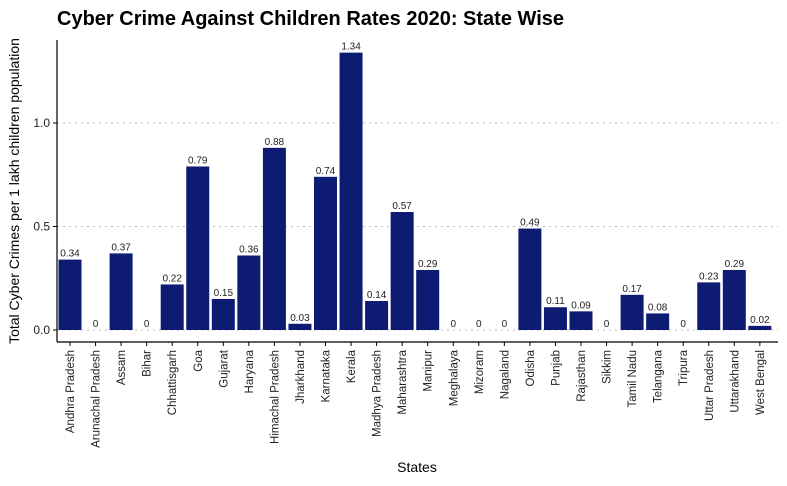  I want to click on x-tick-label: Haryana, so click(250, 371).